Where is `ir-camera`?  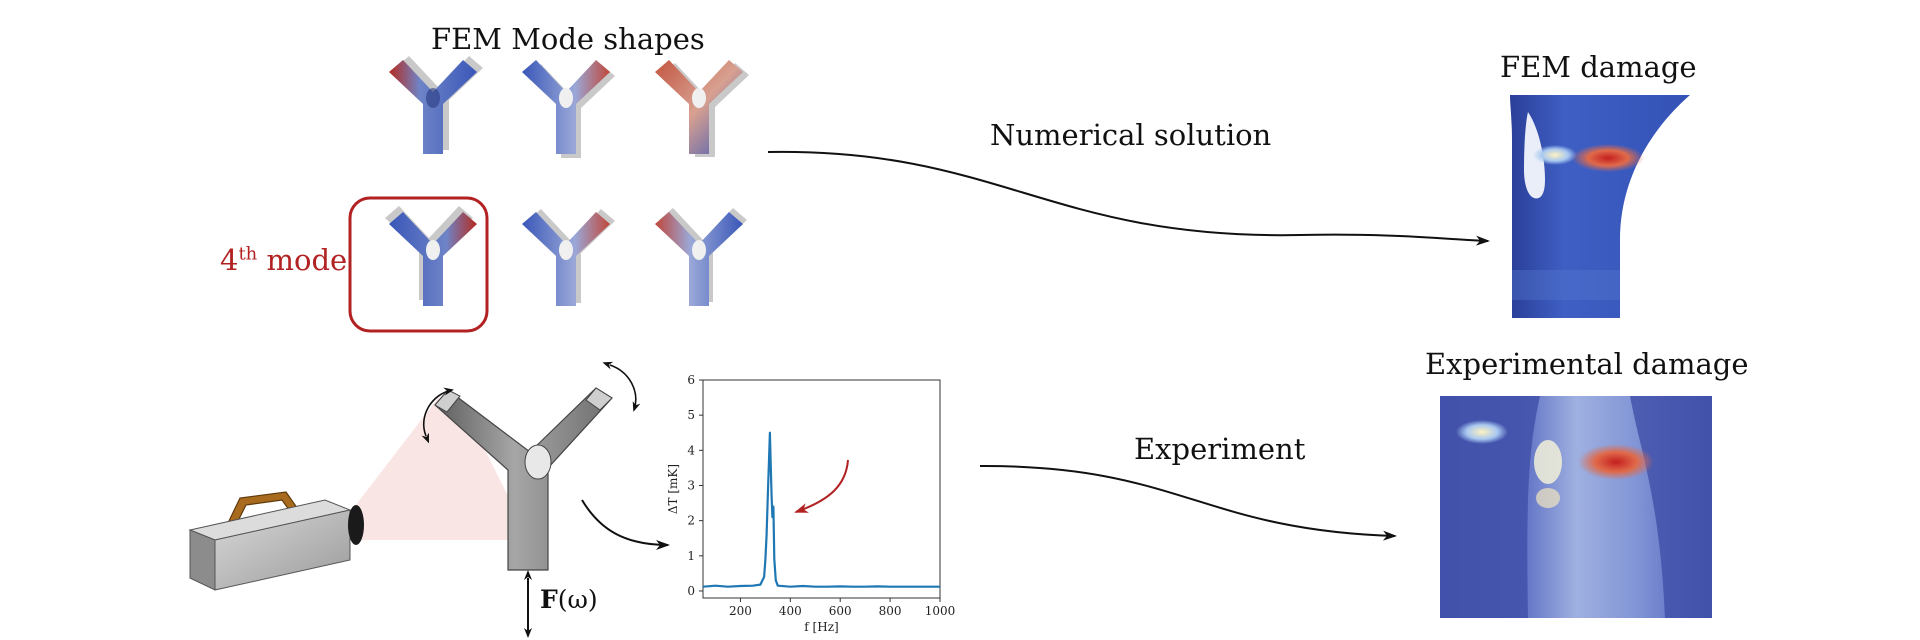 ir-camera is located at coordinates (276, 541).